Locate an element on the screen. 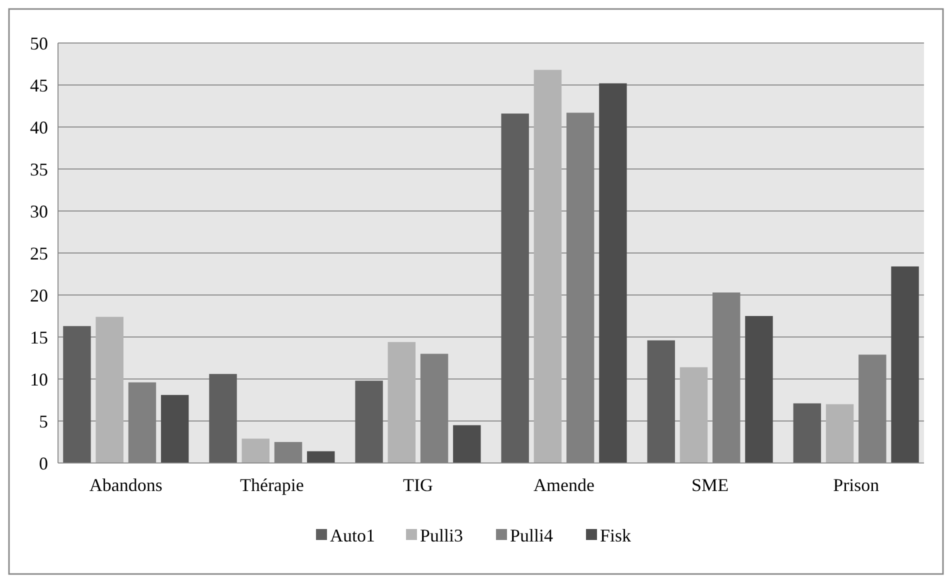 The width and height of the screenshot is (952, 583). legend-label: Fisk is located at coordinates (616, 535).